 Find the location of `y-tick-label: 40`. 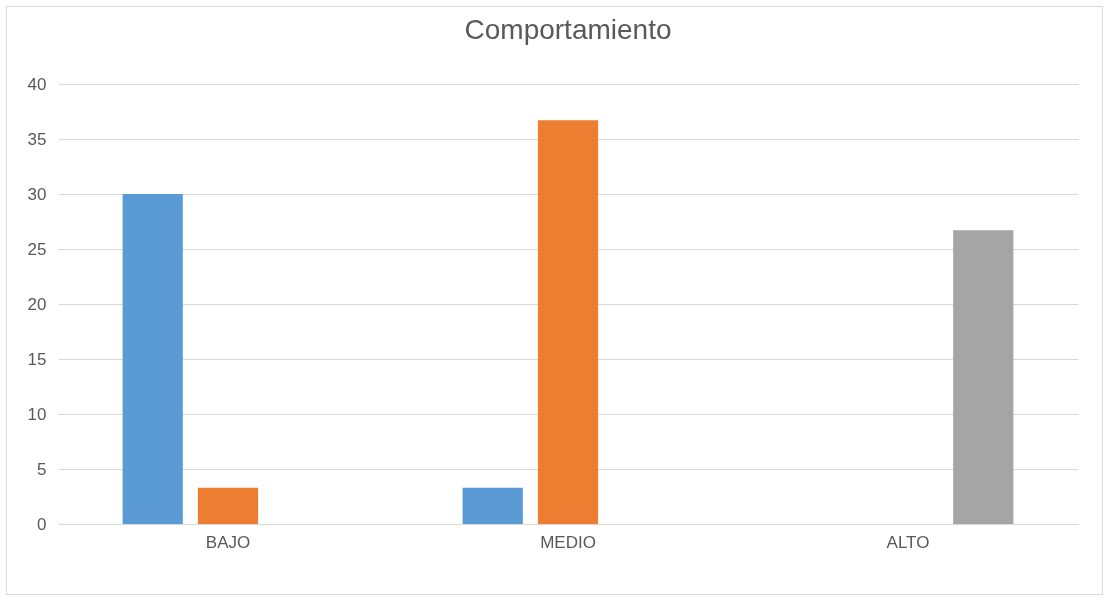

y-tick-label: 40 is located at coordinates (37, 84).